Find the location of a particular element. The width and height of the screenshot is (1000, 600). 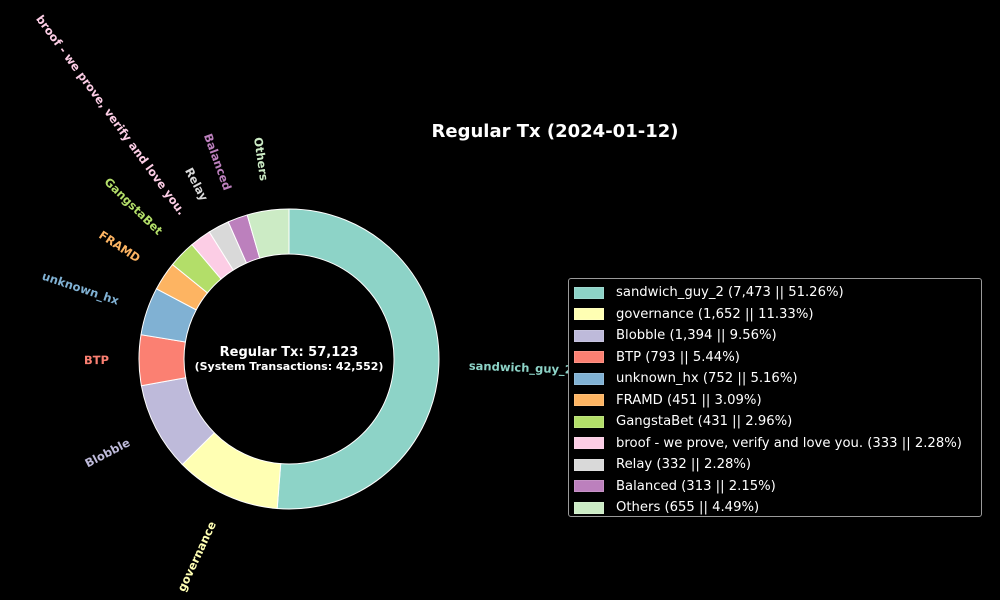

legend-label-3: BTP (793 || 5.44%) is located at coordinates (678, 357).